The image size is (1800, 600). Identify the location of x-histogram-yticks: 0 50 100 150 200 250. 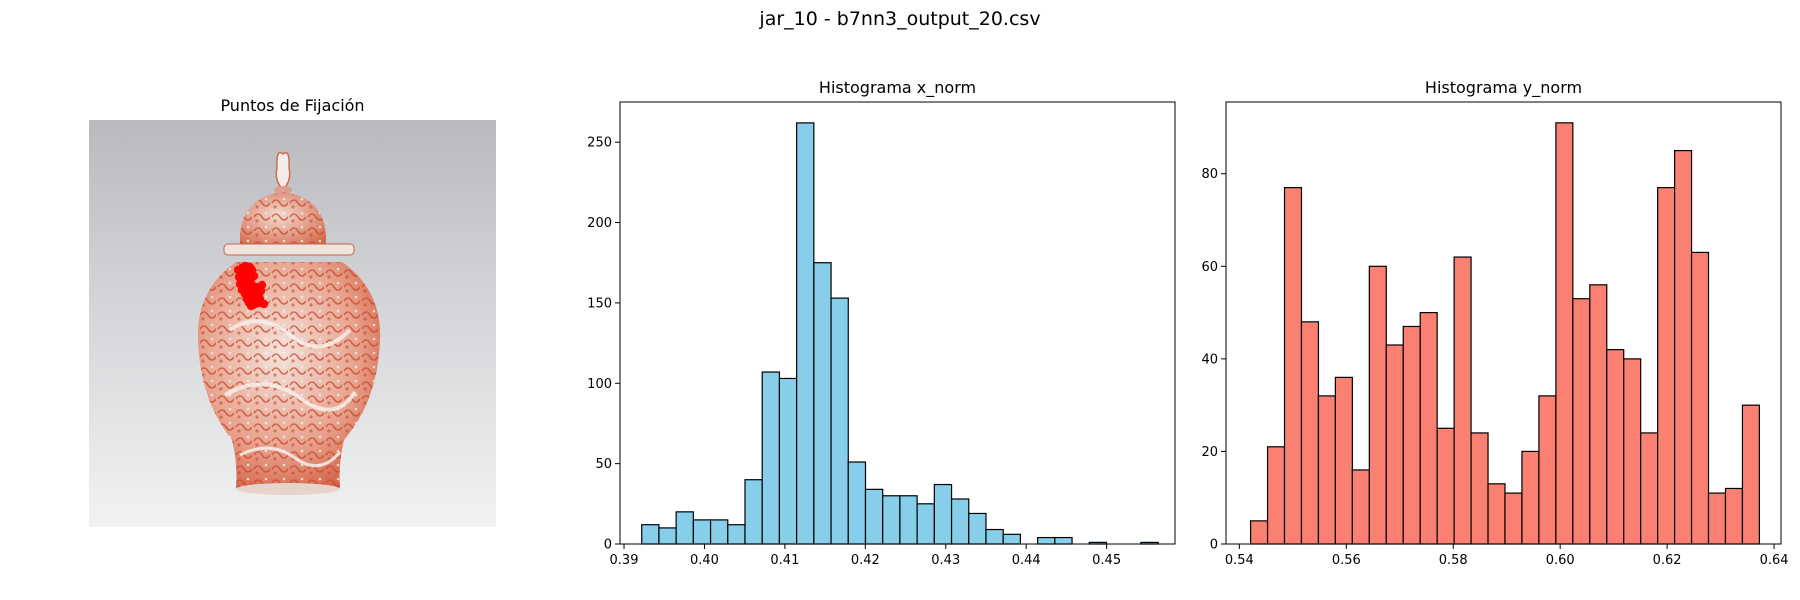
(603, 344).